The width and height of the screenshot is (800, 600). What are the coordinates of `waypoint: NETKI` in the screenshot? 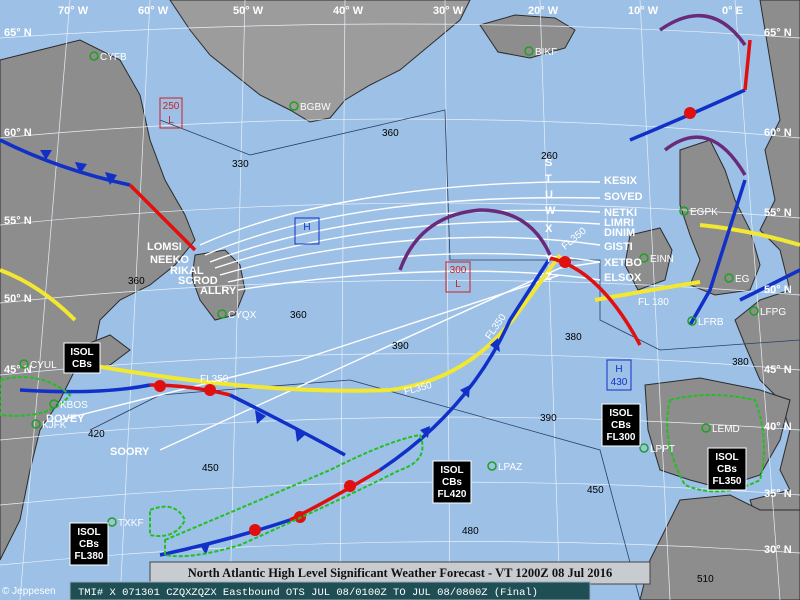 It's located at (620, 213).